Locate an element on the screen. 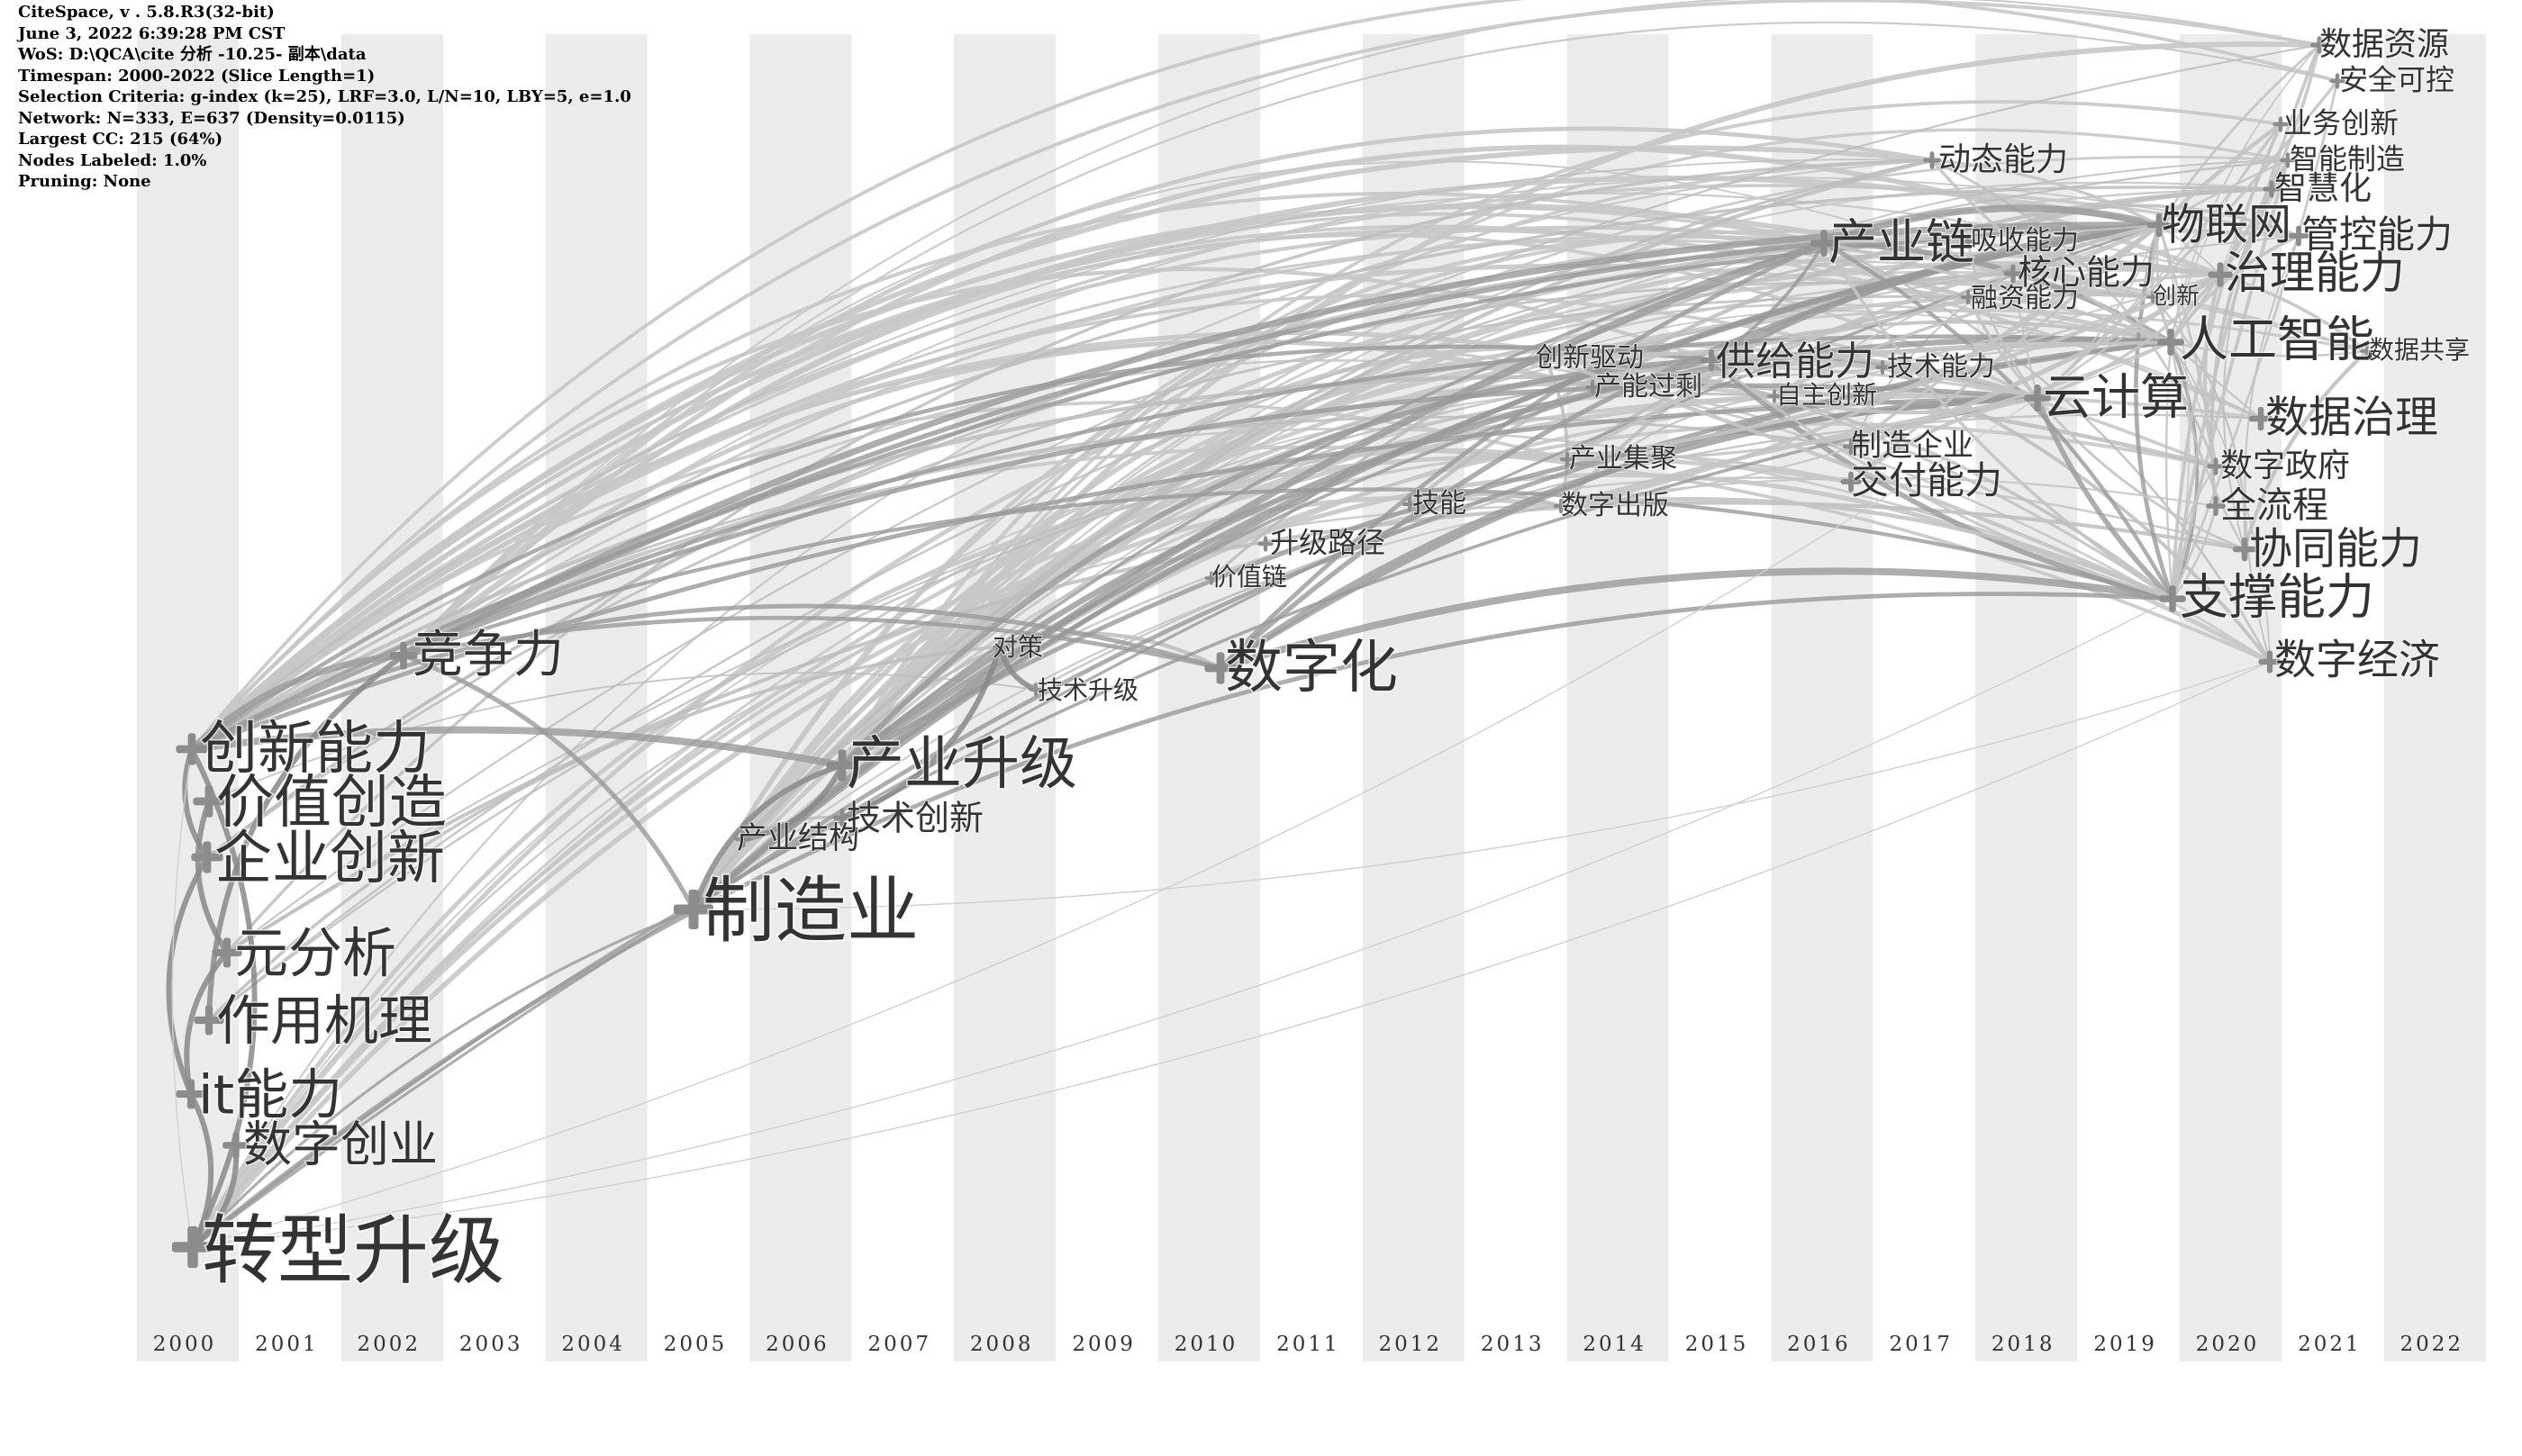 The image size is (2522, 1456). keyword-label: 治理能力 is located at coordinates (2315, 273).